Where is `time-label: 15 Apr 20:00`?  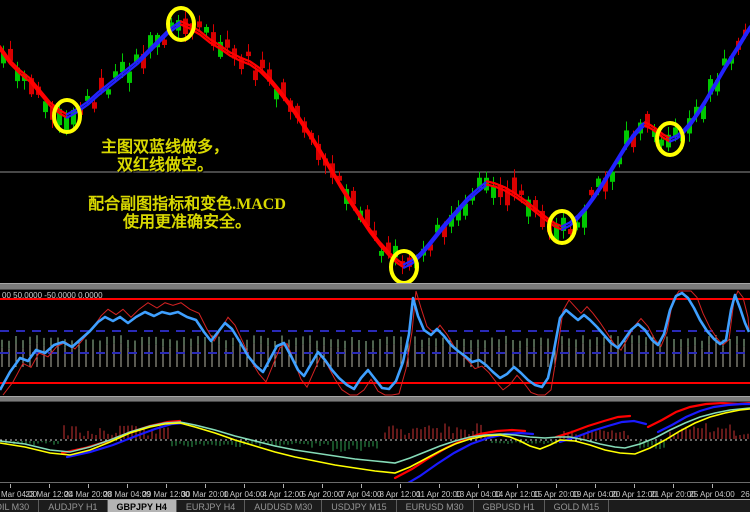 time-label: 15 Apr 20:00 is located at coordinates (556, 494).